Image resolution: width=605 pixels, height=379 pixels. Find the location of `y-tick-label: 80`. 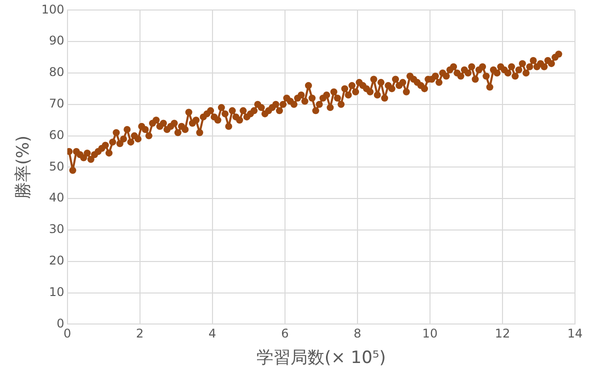

y-tick-label: 80 is located at coordinates (56, 72).